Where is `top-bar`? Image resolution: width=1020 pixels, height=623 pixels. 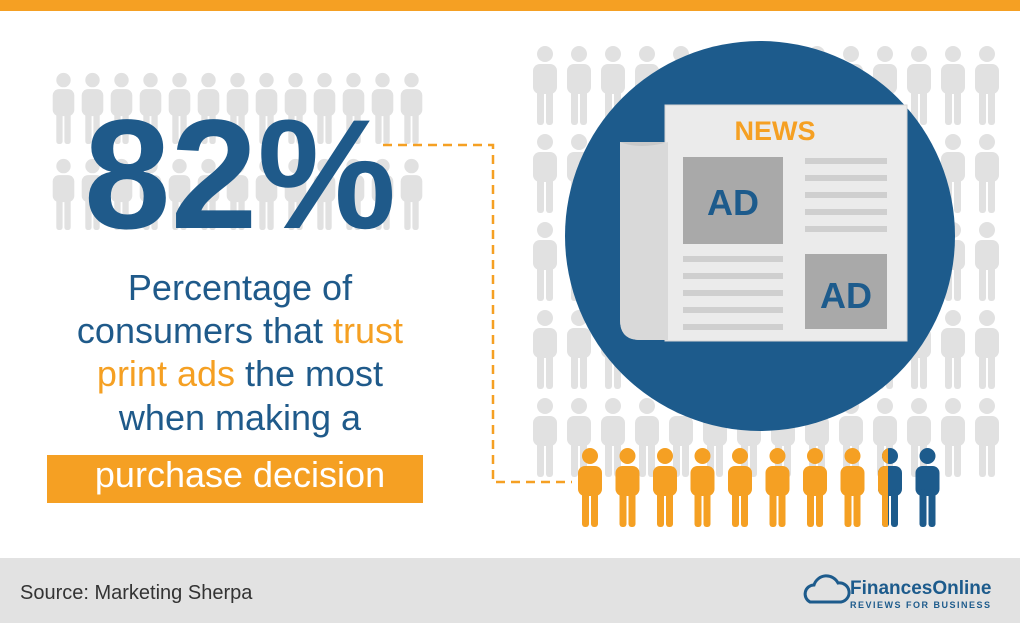 top-bar is located at coordinates (510, 5).